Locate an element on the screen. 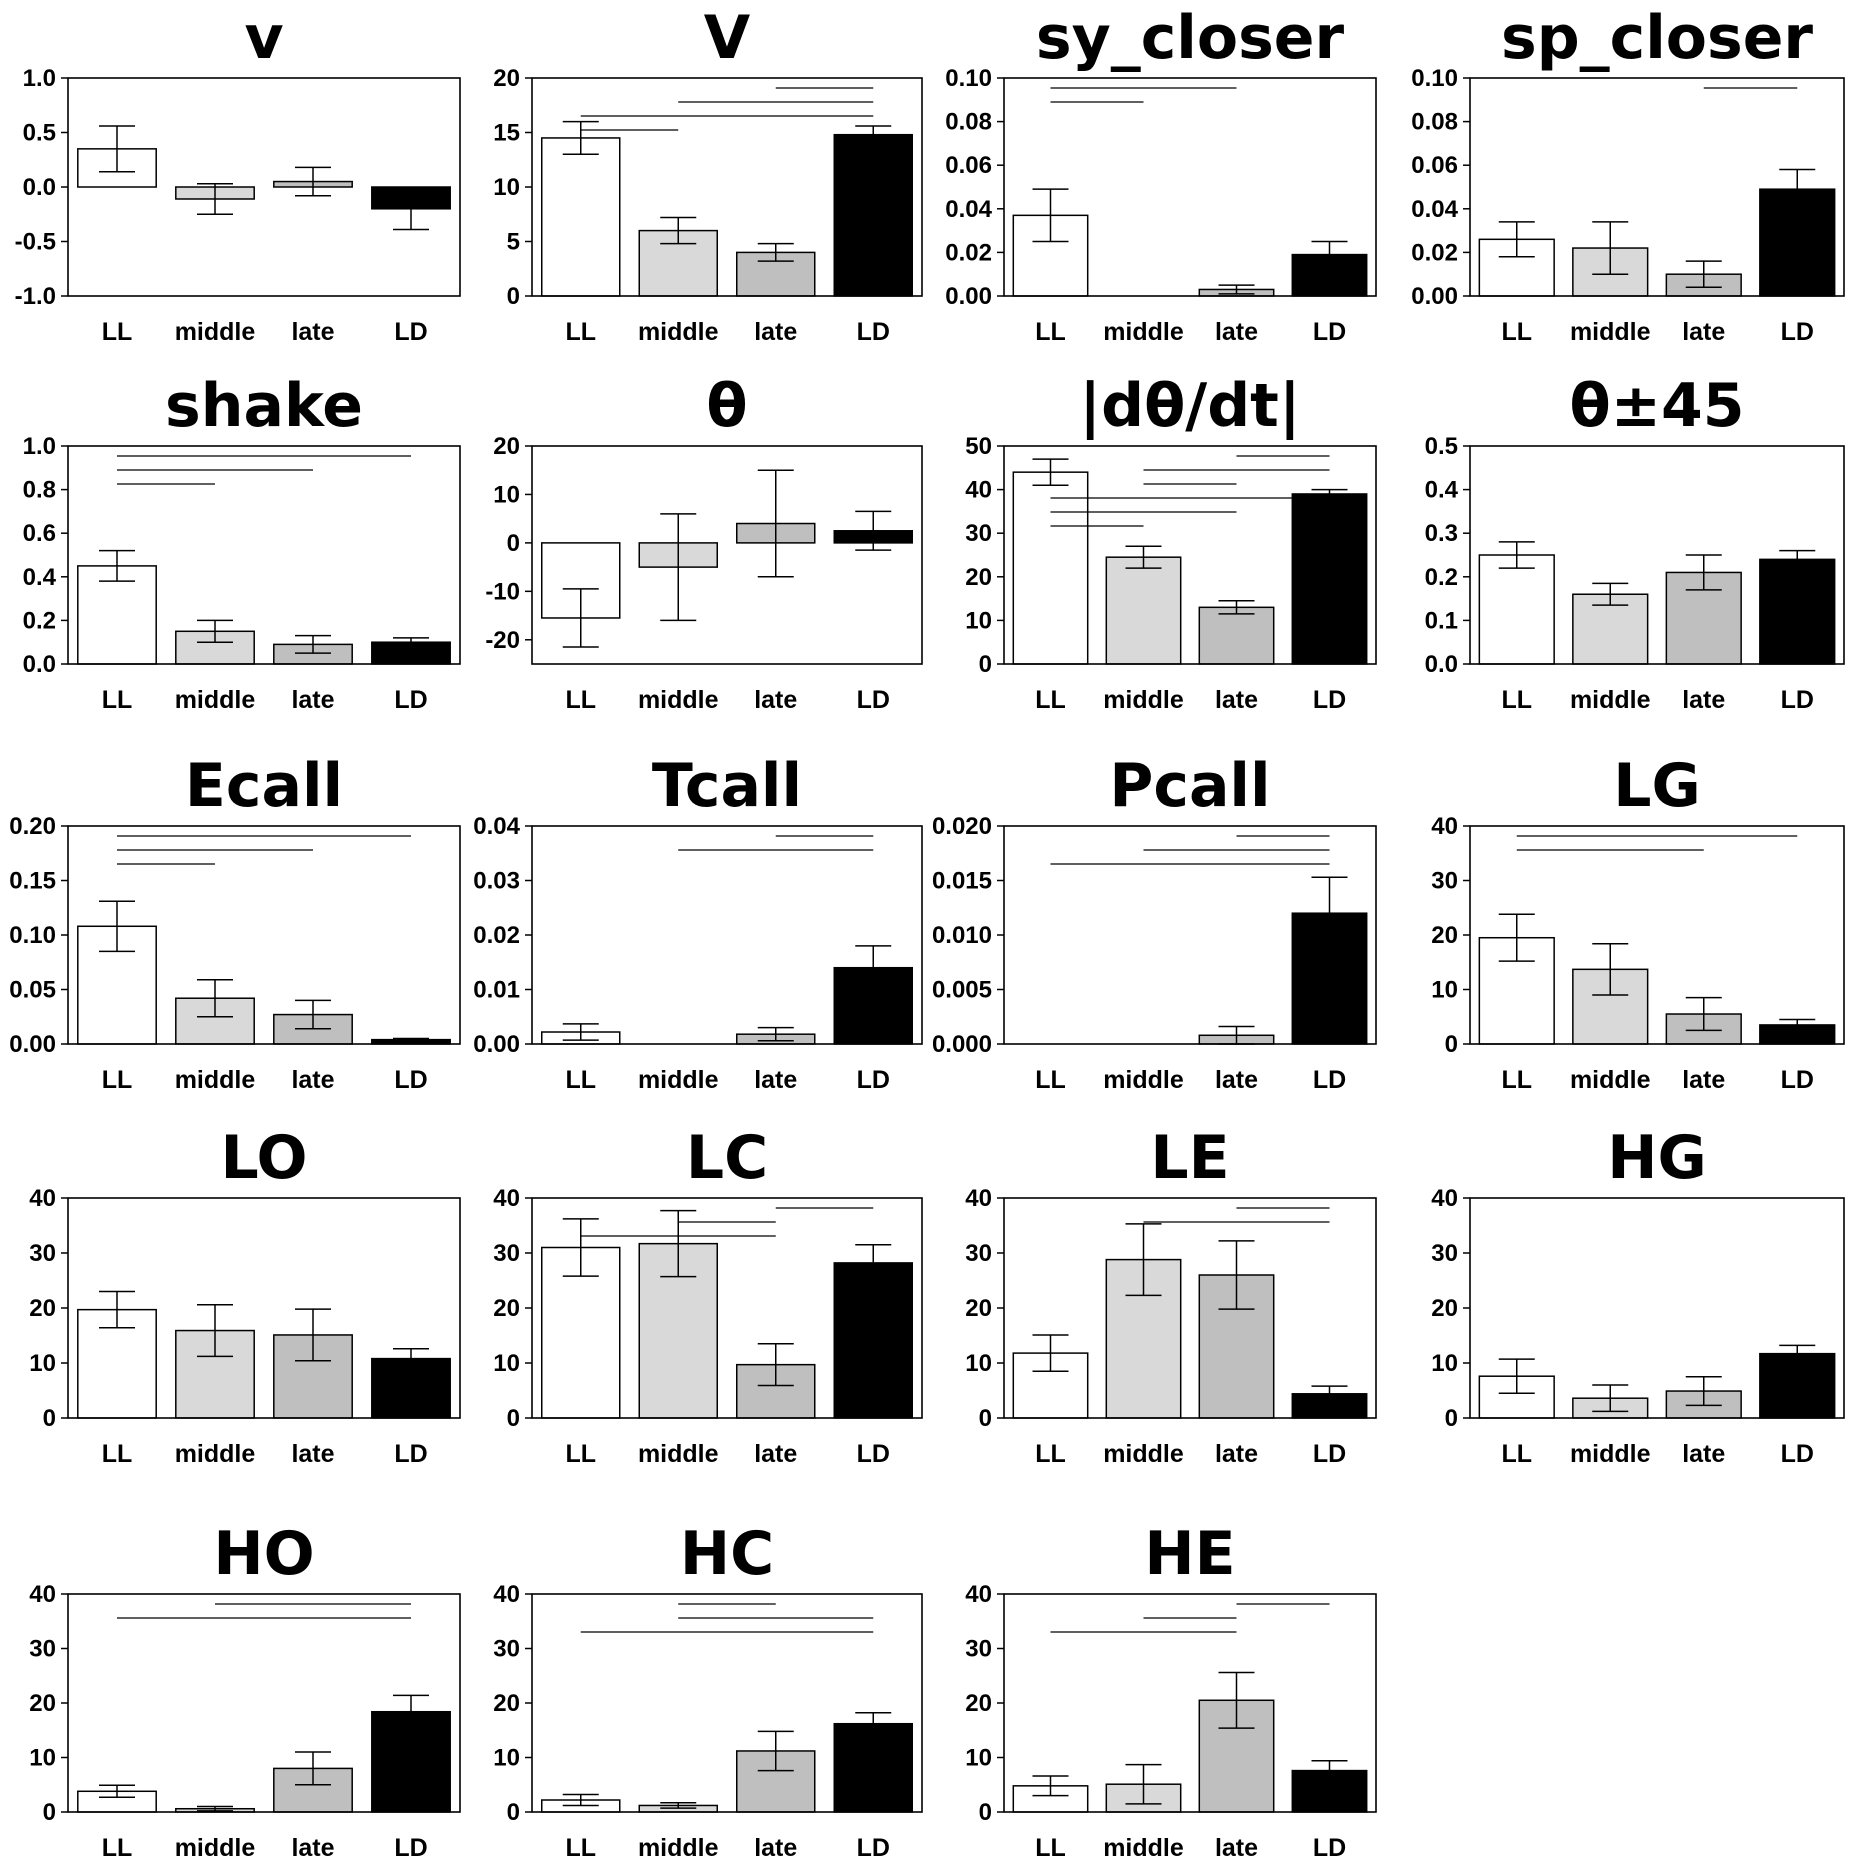 The height and width of the screenshot is (1859, 1850). y-tick-label: 0.3 is located at coordinates (1441, 533).